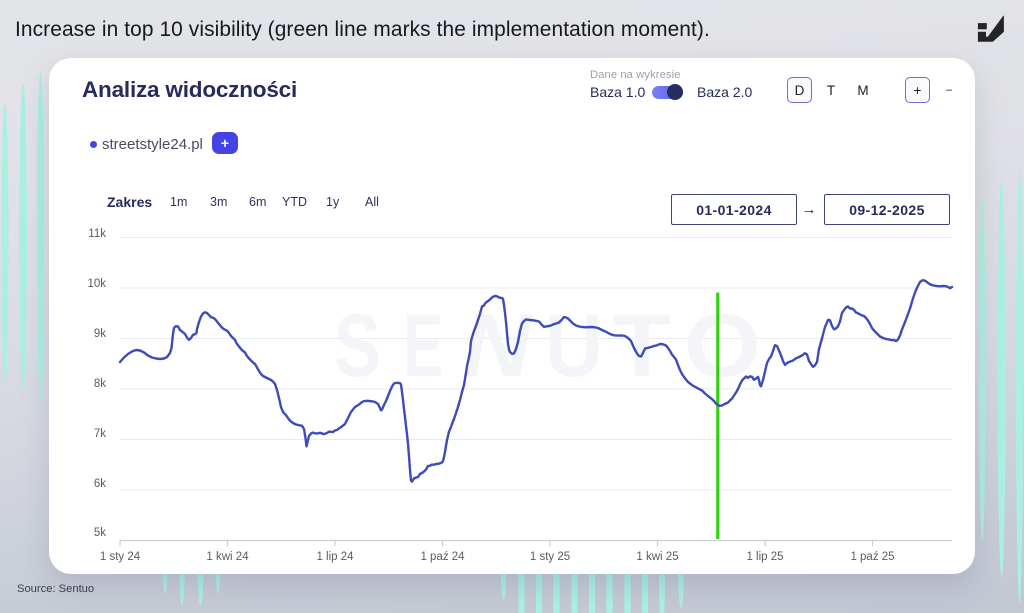  What do you see at coordinates (423, 345) in the screenshot?
I see `svg-text: E` at bounding box center [423, 345].